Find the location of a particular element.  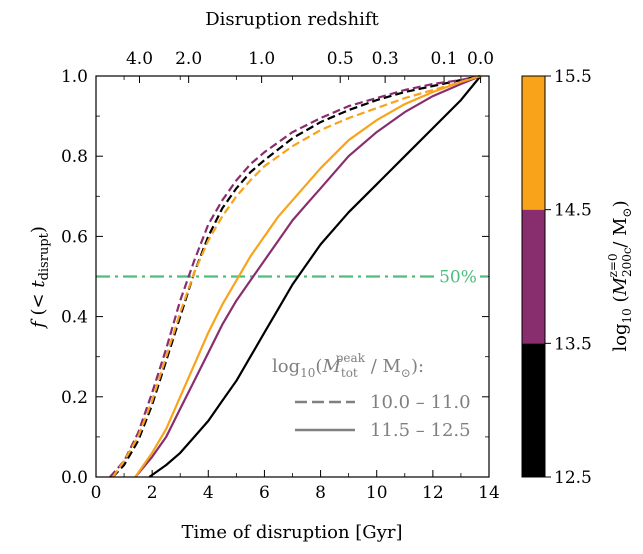

legend-entry-label: 10.0 – 11.0 is located at coordinates (420, 402).